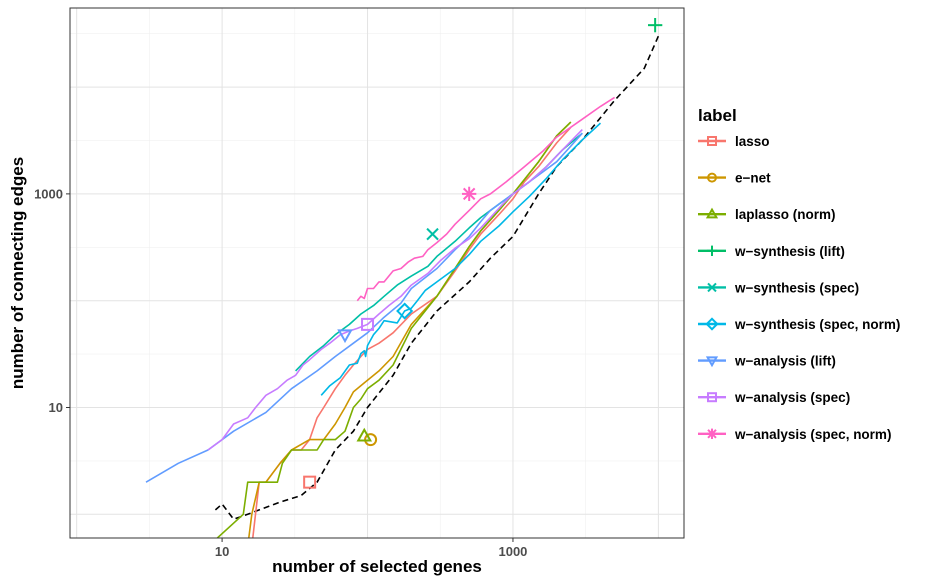  I want to click on legend-label: w−analysis (spec, norm), so click(812, 434).